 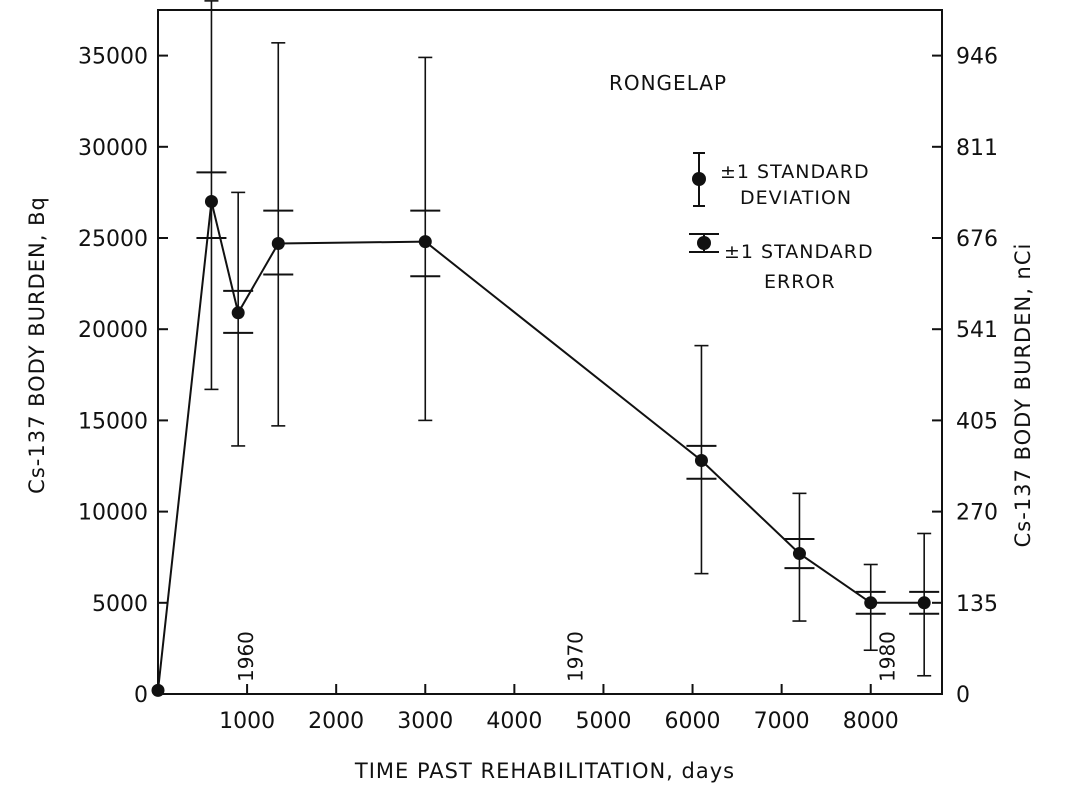 I want to click on y-tick-label-left: 5000, so click(x=120, y=604).